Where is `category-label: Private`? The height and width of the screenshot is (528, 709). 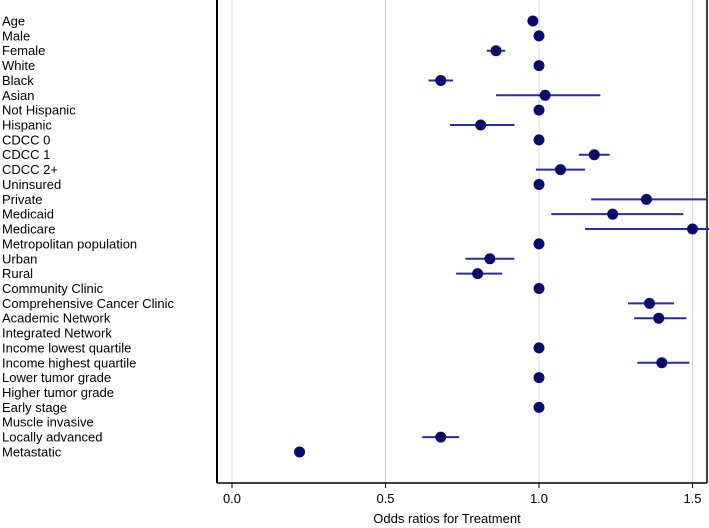
category-label: Private is located at coordinates (22, 199).